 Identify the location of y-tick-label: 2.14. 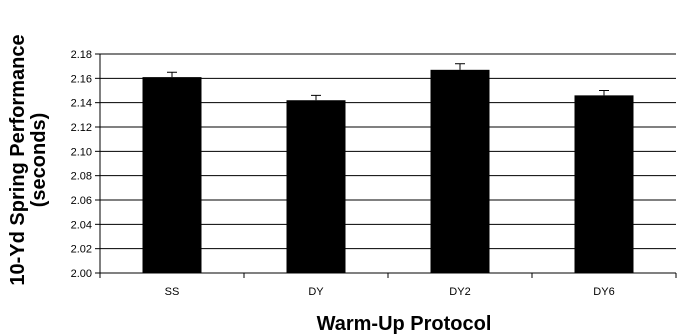
(81, 104).